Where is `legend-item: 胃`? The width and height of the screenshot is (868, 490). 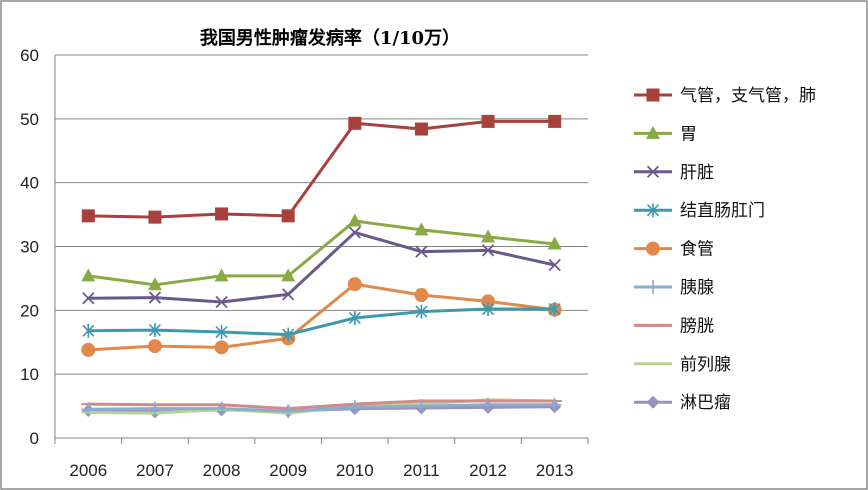
legend-item: 胃 is located at coordinates (665, 134).